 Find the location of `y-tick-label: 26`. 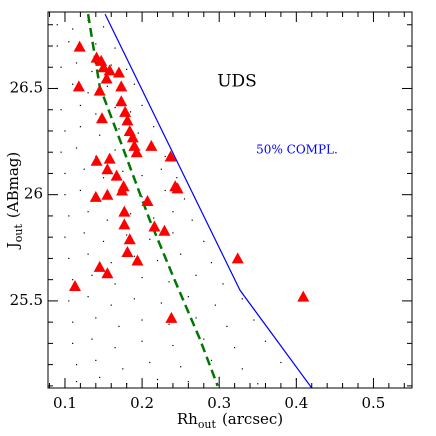

y-tick-label: 26 is located at coordinates (33, 194).